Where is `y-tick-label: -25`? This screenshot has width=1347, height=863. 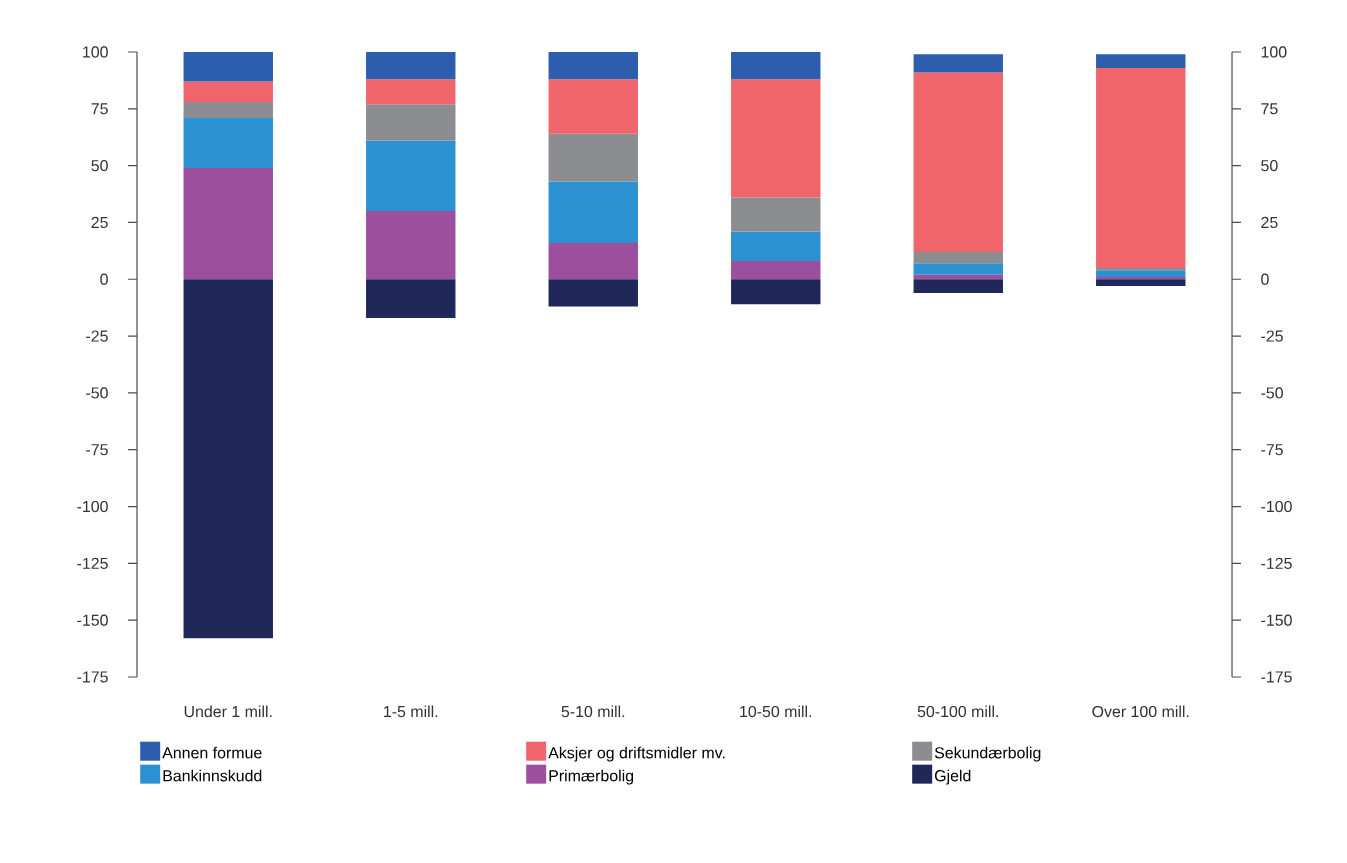
y-tick-label: -25 is located at coordinates (97, 336).